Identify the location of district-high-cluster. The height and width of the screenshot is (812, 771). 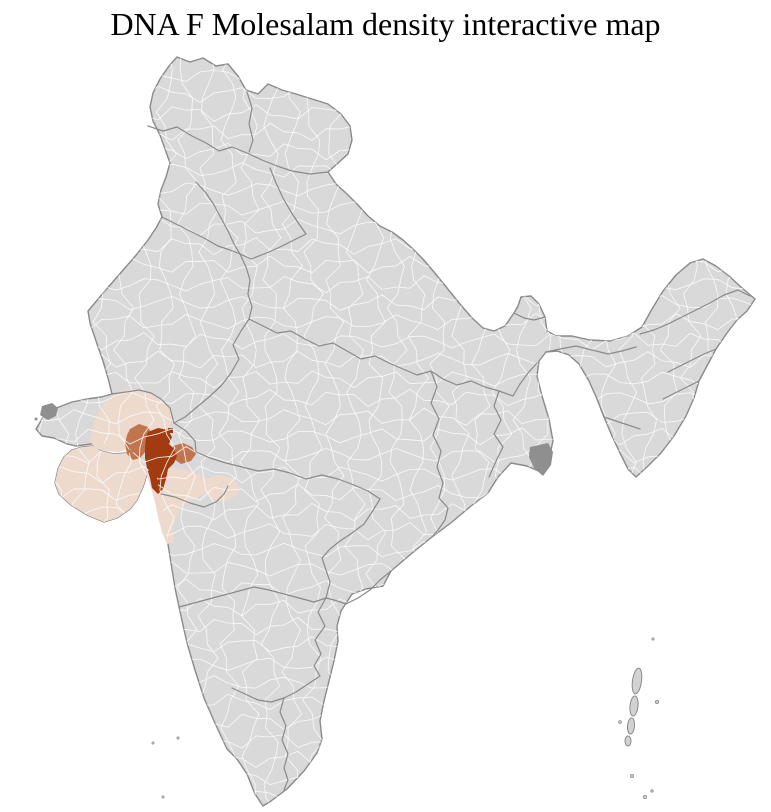
(161, 461).